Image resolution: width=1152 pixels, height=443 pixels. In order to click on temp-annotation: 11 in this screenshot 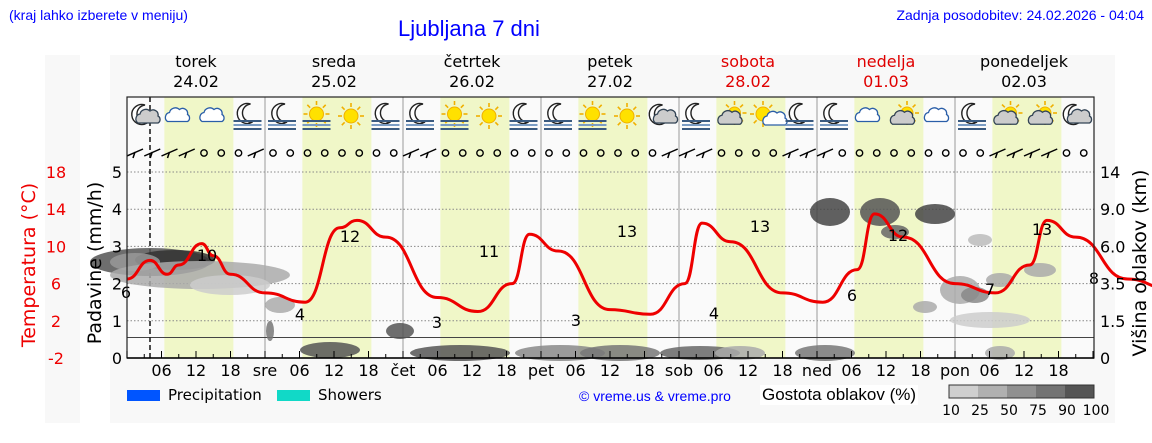, I will do `click(489, 251)`.